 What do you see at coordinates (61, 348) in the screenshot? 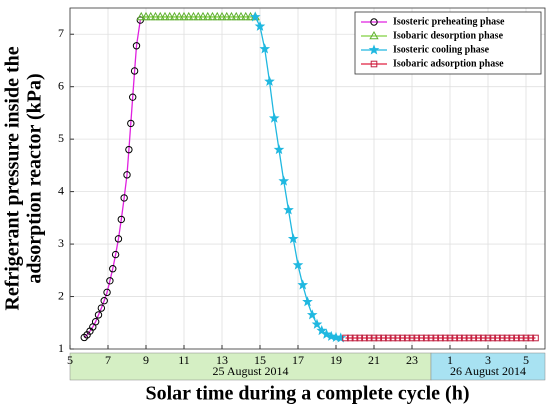
I see `y-tick-label: 1` at bounding box center [61, 348].